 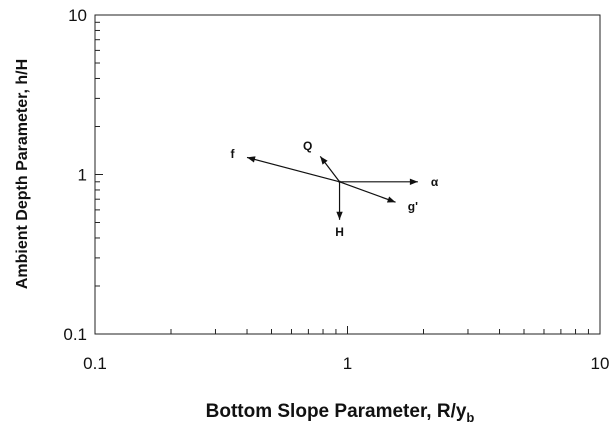 I want to click on x-tick-label: 0.1, so click(x=95, y=363).